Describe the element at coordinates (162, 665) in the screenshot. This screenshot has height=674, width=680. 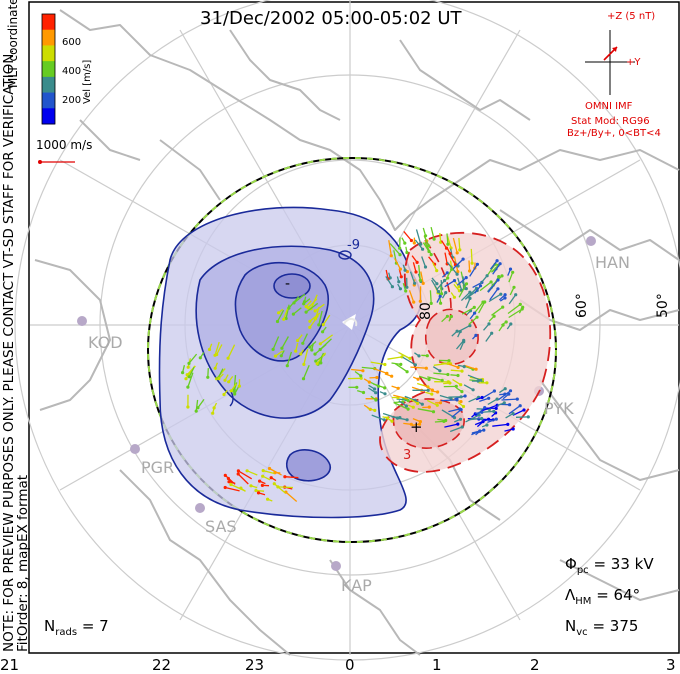
I see `mlt-tick-22: 22` at that location.